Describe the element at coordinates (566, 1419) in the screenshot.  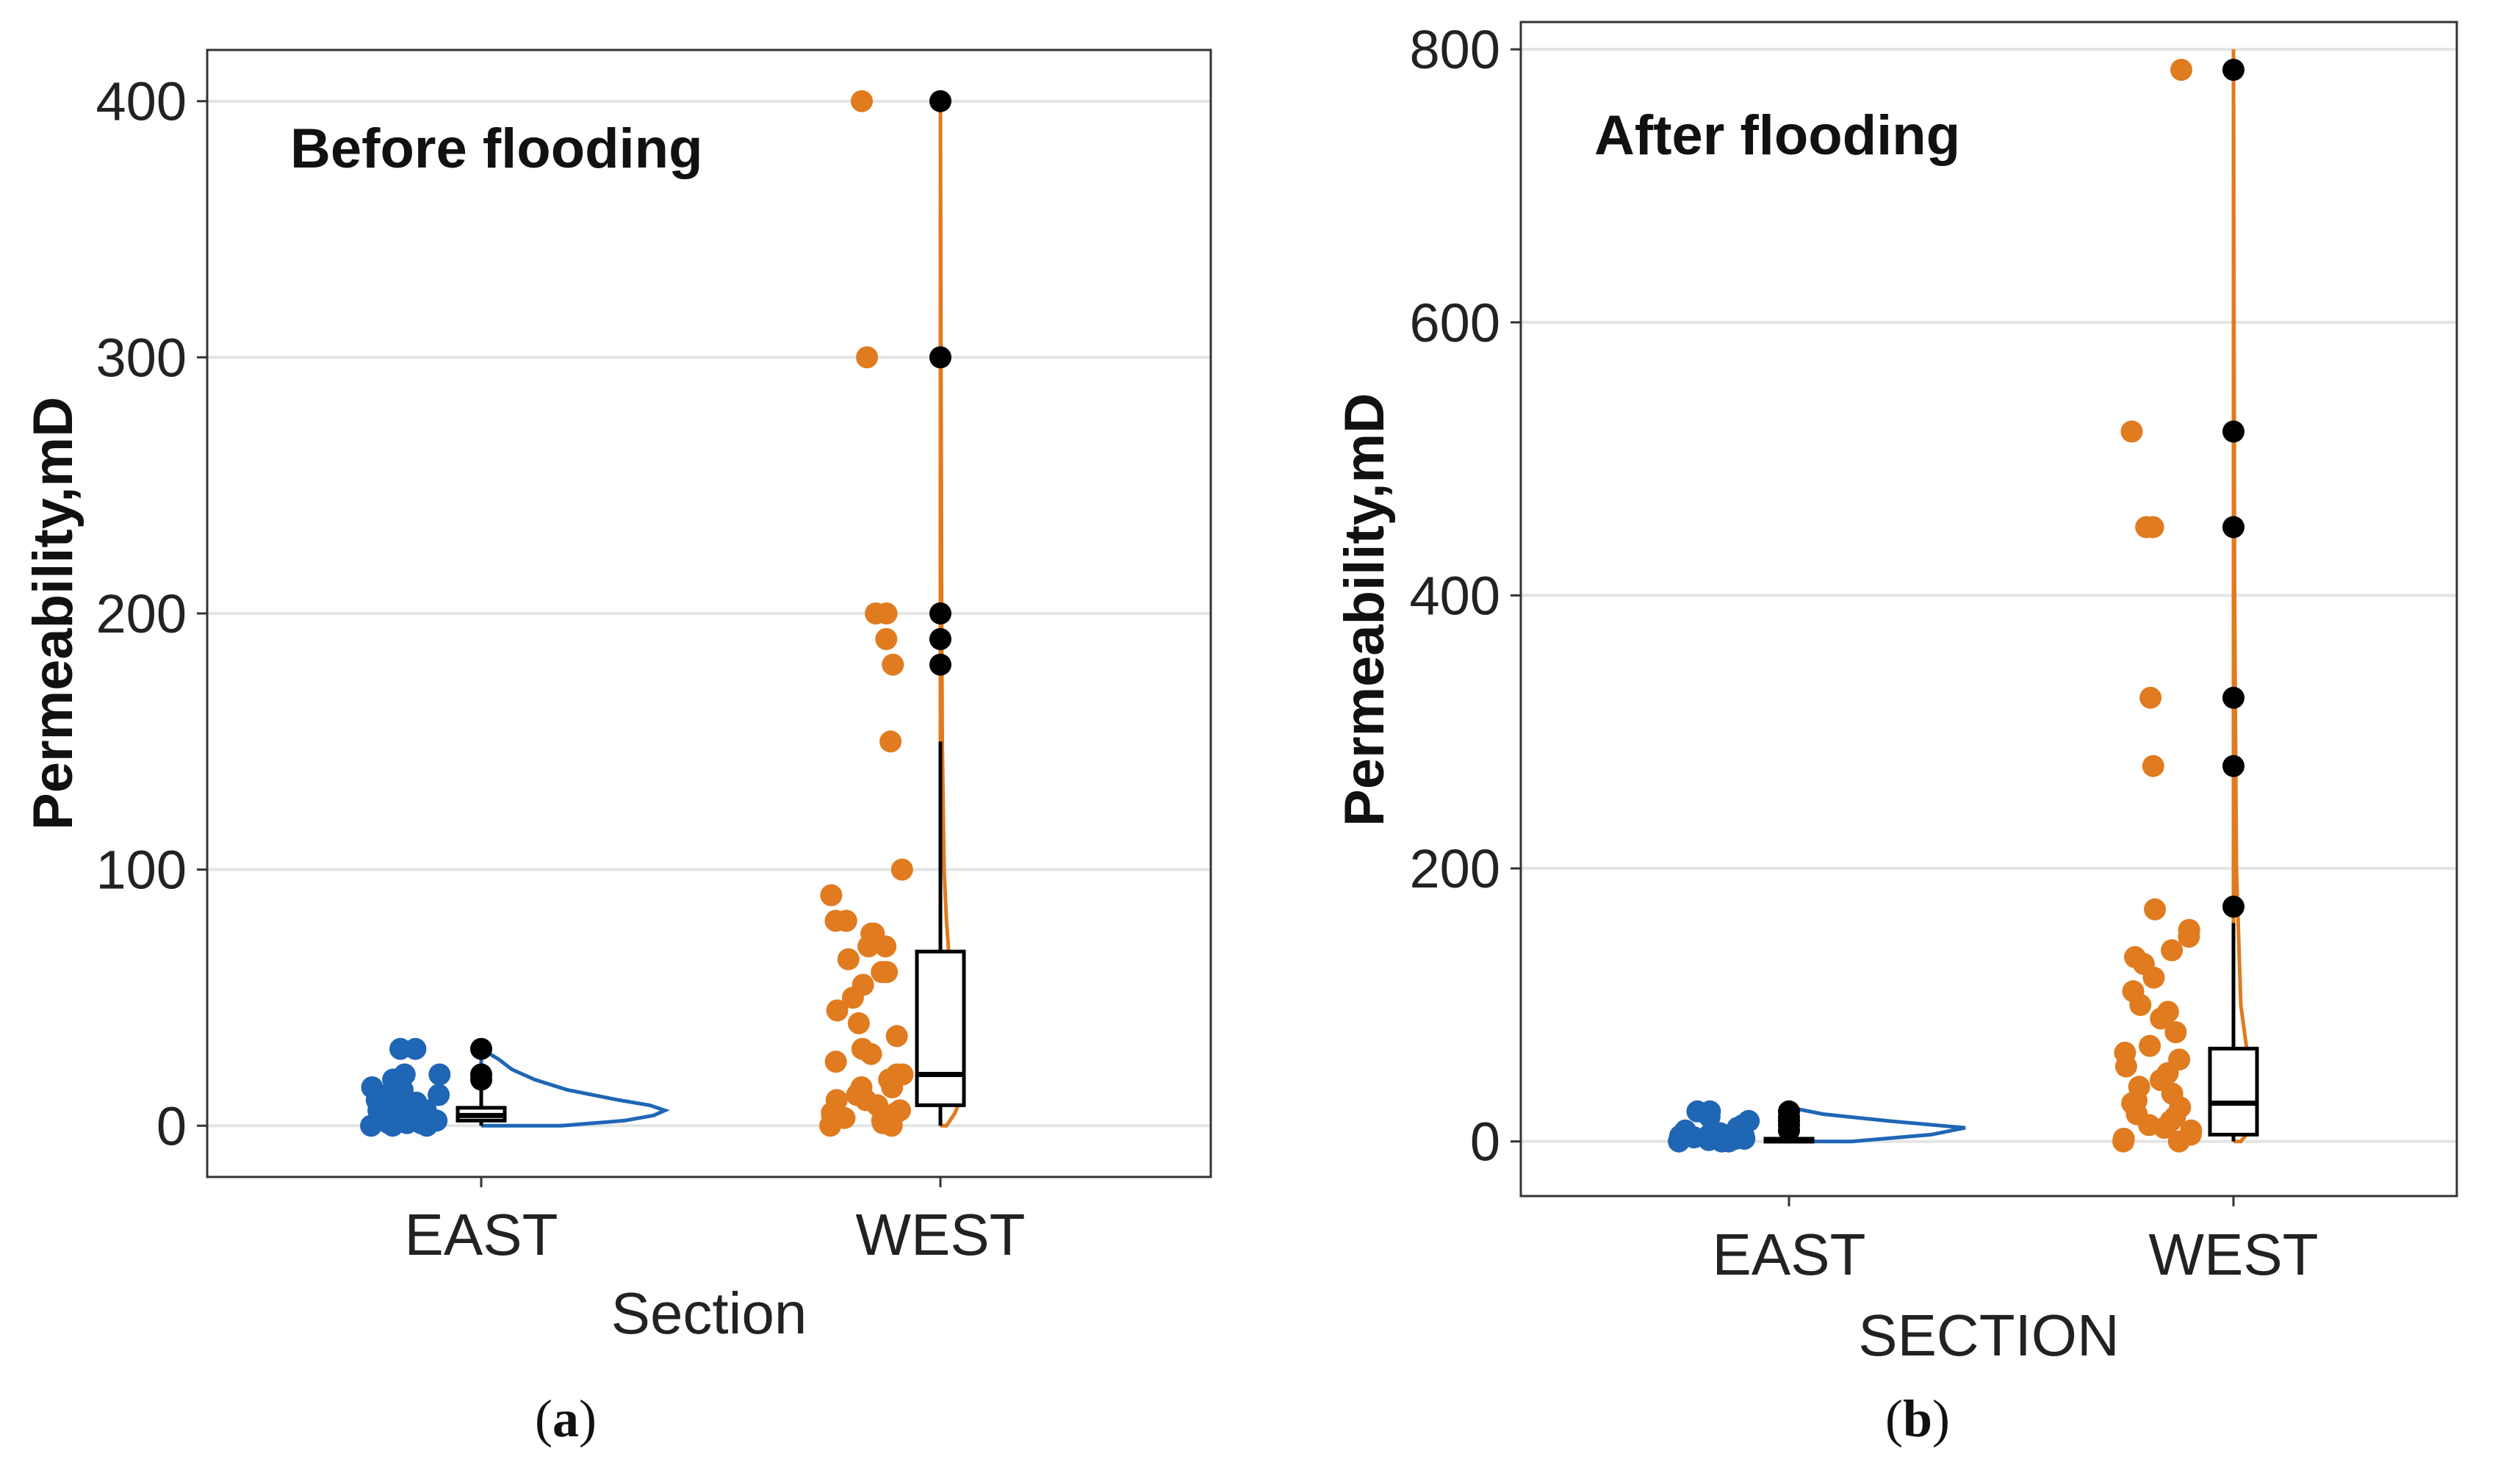
I see `panel-caption-letter: a` at that location.